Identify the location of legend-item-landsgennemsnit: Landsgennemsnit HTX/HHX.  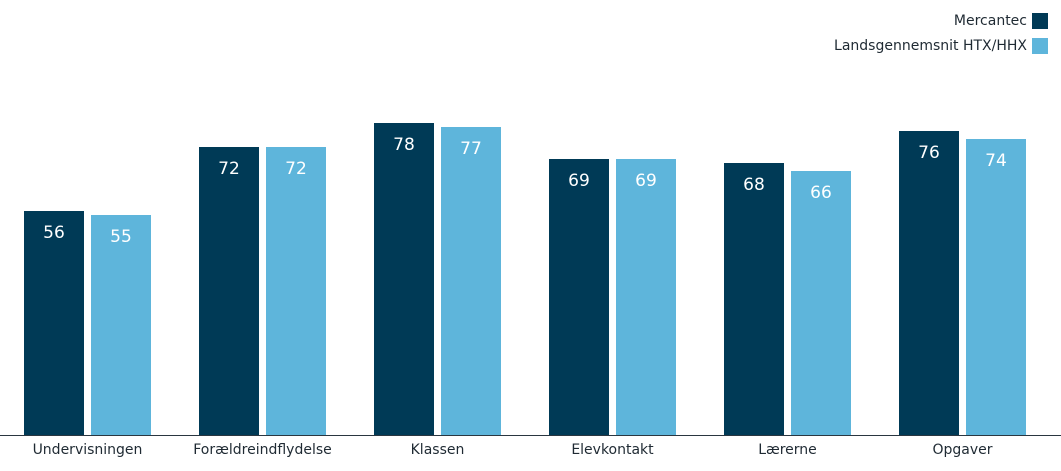
(941, 45).